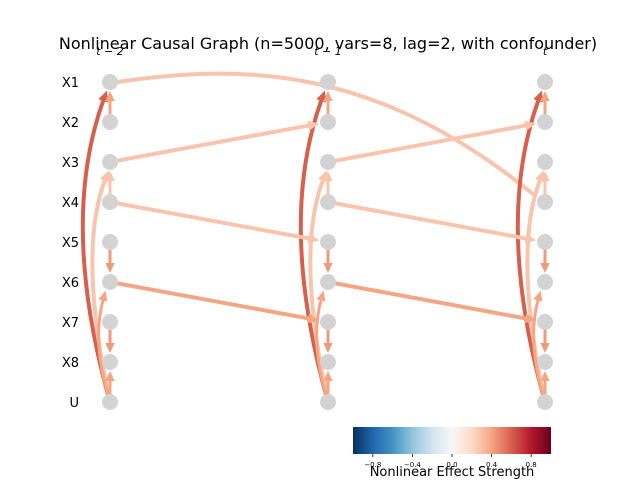  I want to click on variable-label: X8, so click(70, 363).